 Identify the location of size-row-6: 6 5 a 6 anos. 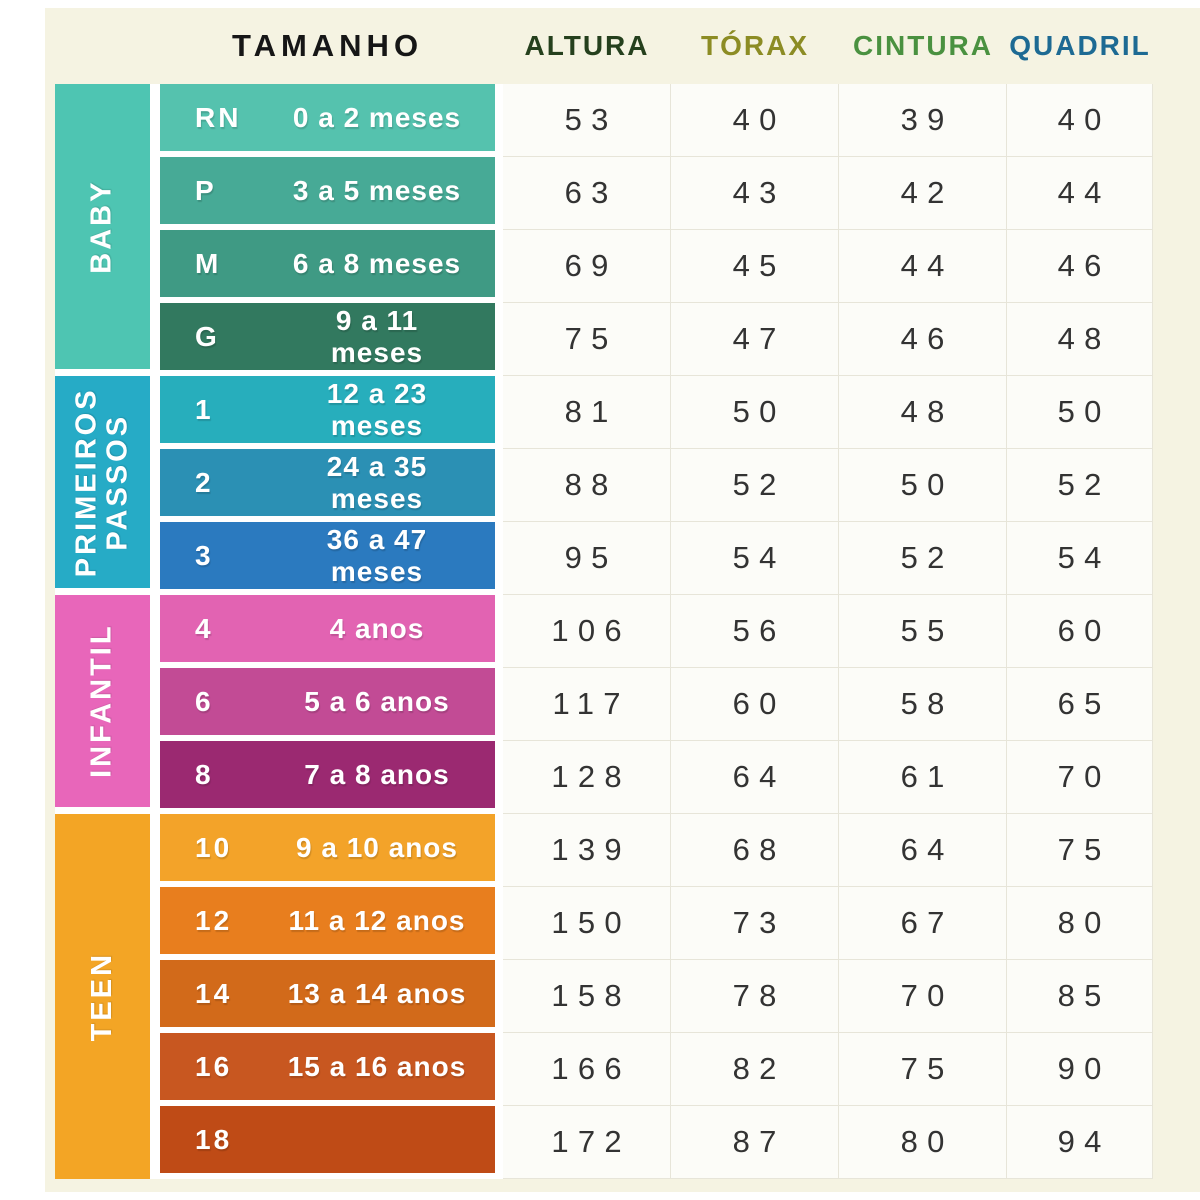
(327, 704).